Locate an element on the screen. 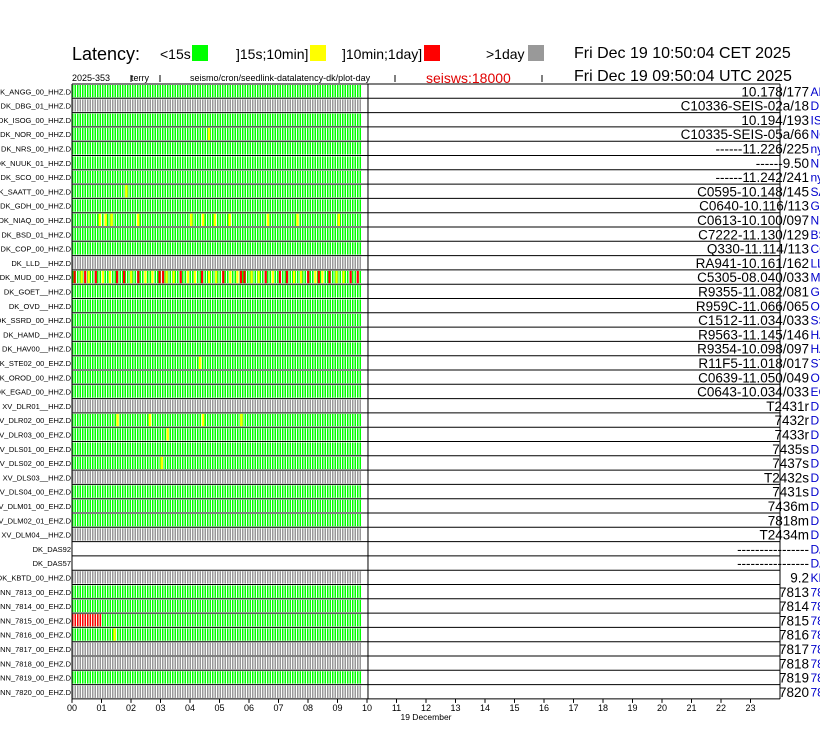 Image resolution: width=820 pixels, height=730 pixels. x-tick-label: 18 is located at coordinates (603, 708).